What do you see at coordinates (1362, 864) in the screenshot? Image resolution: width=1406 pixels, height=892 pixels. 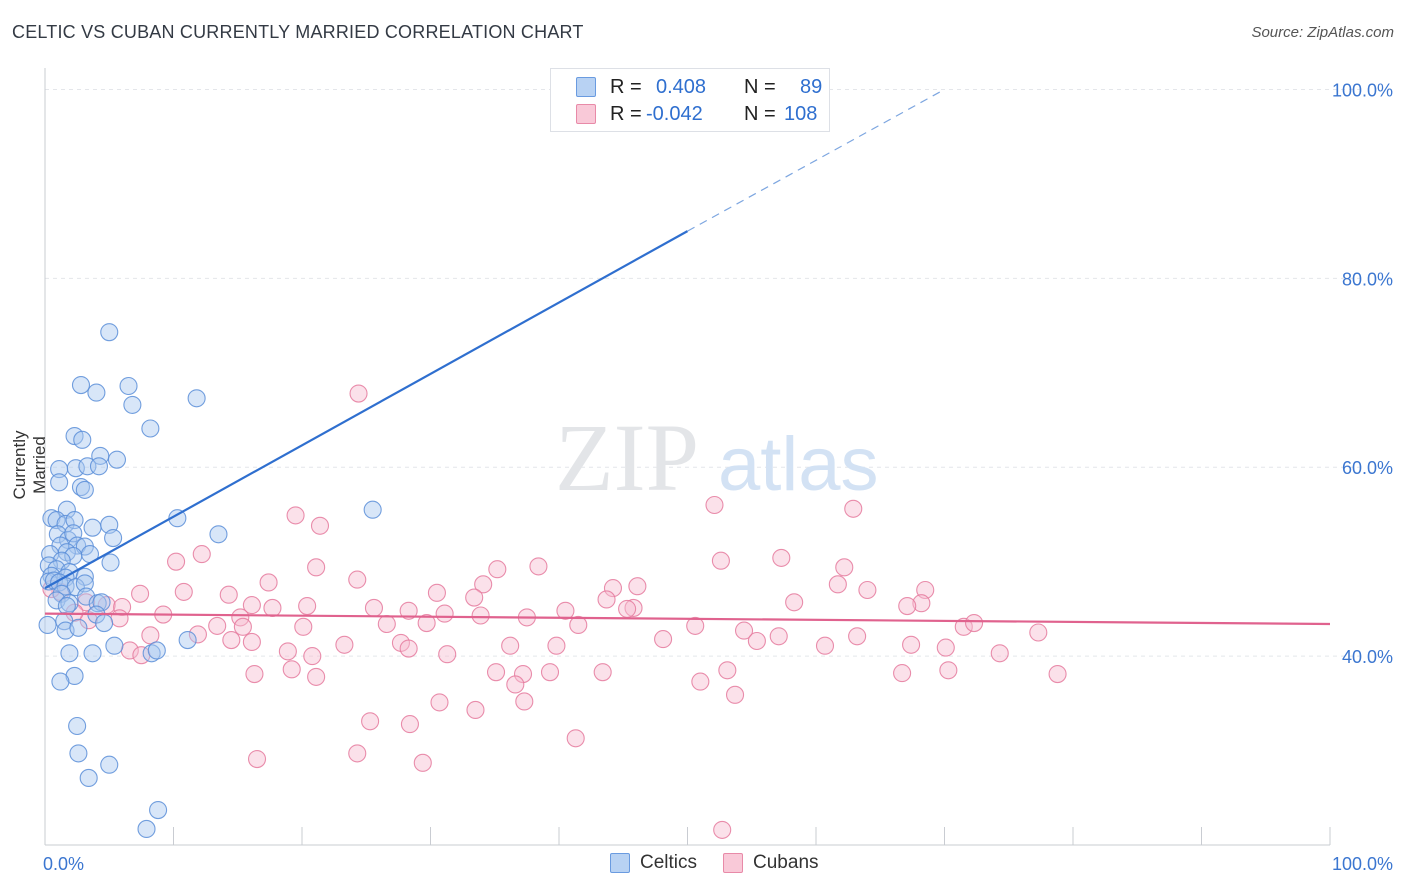 I see `x-tick-label: 100.0%` at bounding box center [1362, 864].